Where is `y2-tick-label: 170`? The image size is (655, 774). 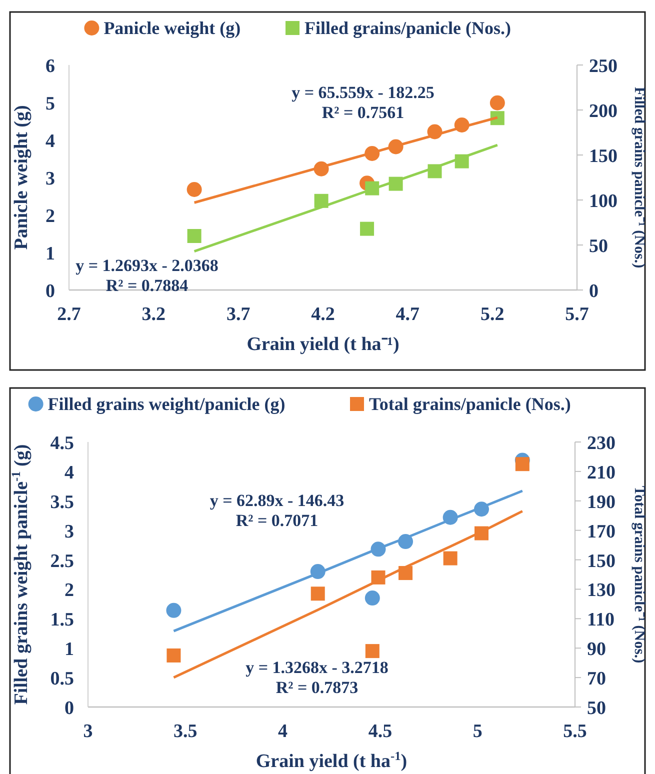 y2-tick-label: 170 is located at coordinates (601, 531).